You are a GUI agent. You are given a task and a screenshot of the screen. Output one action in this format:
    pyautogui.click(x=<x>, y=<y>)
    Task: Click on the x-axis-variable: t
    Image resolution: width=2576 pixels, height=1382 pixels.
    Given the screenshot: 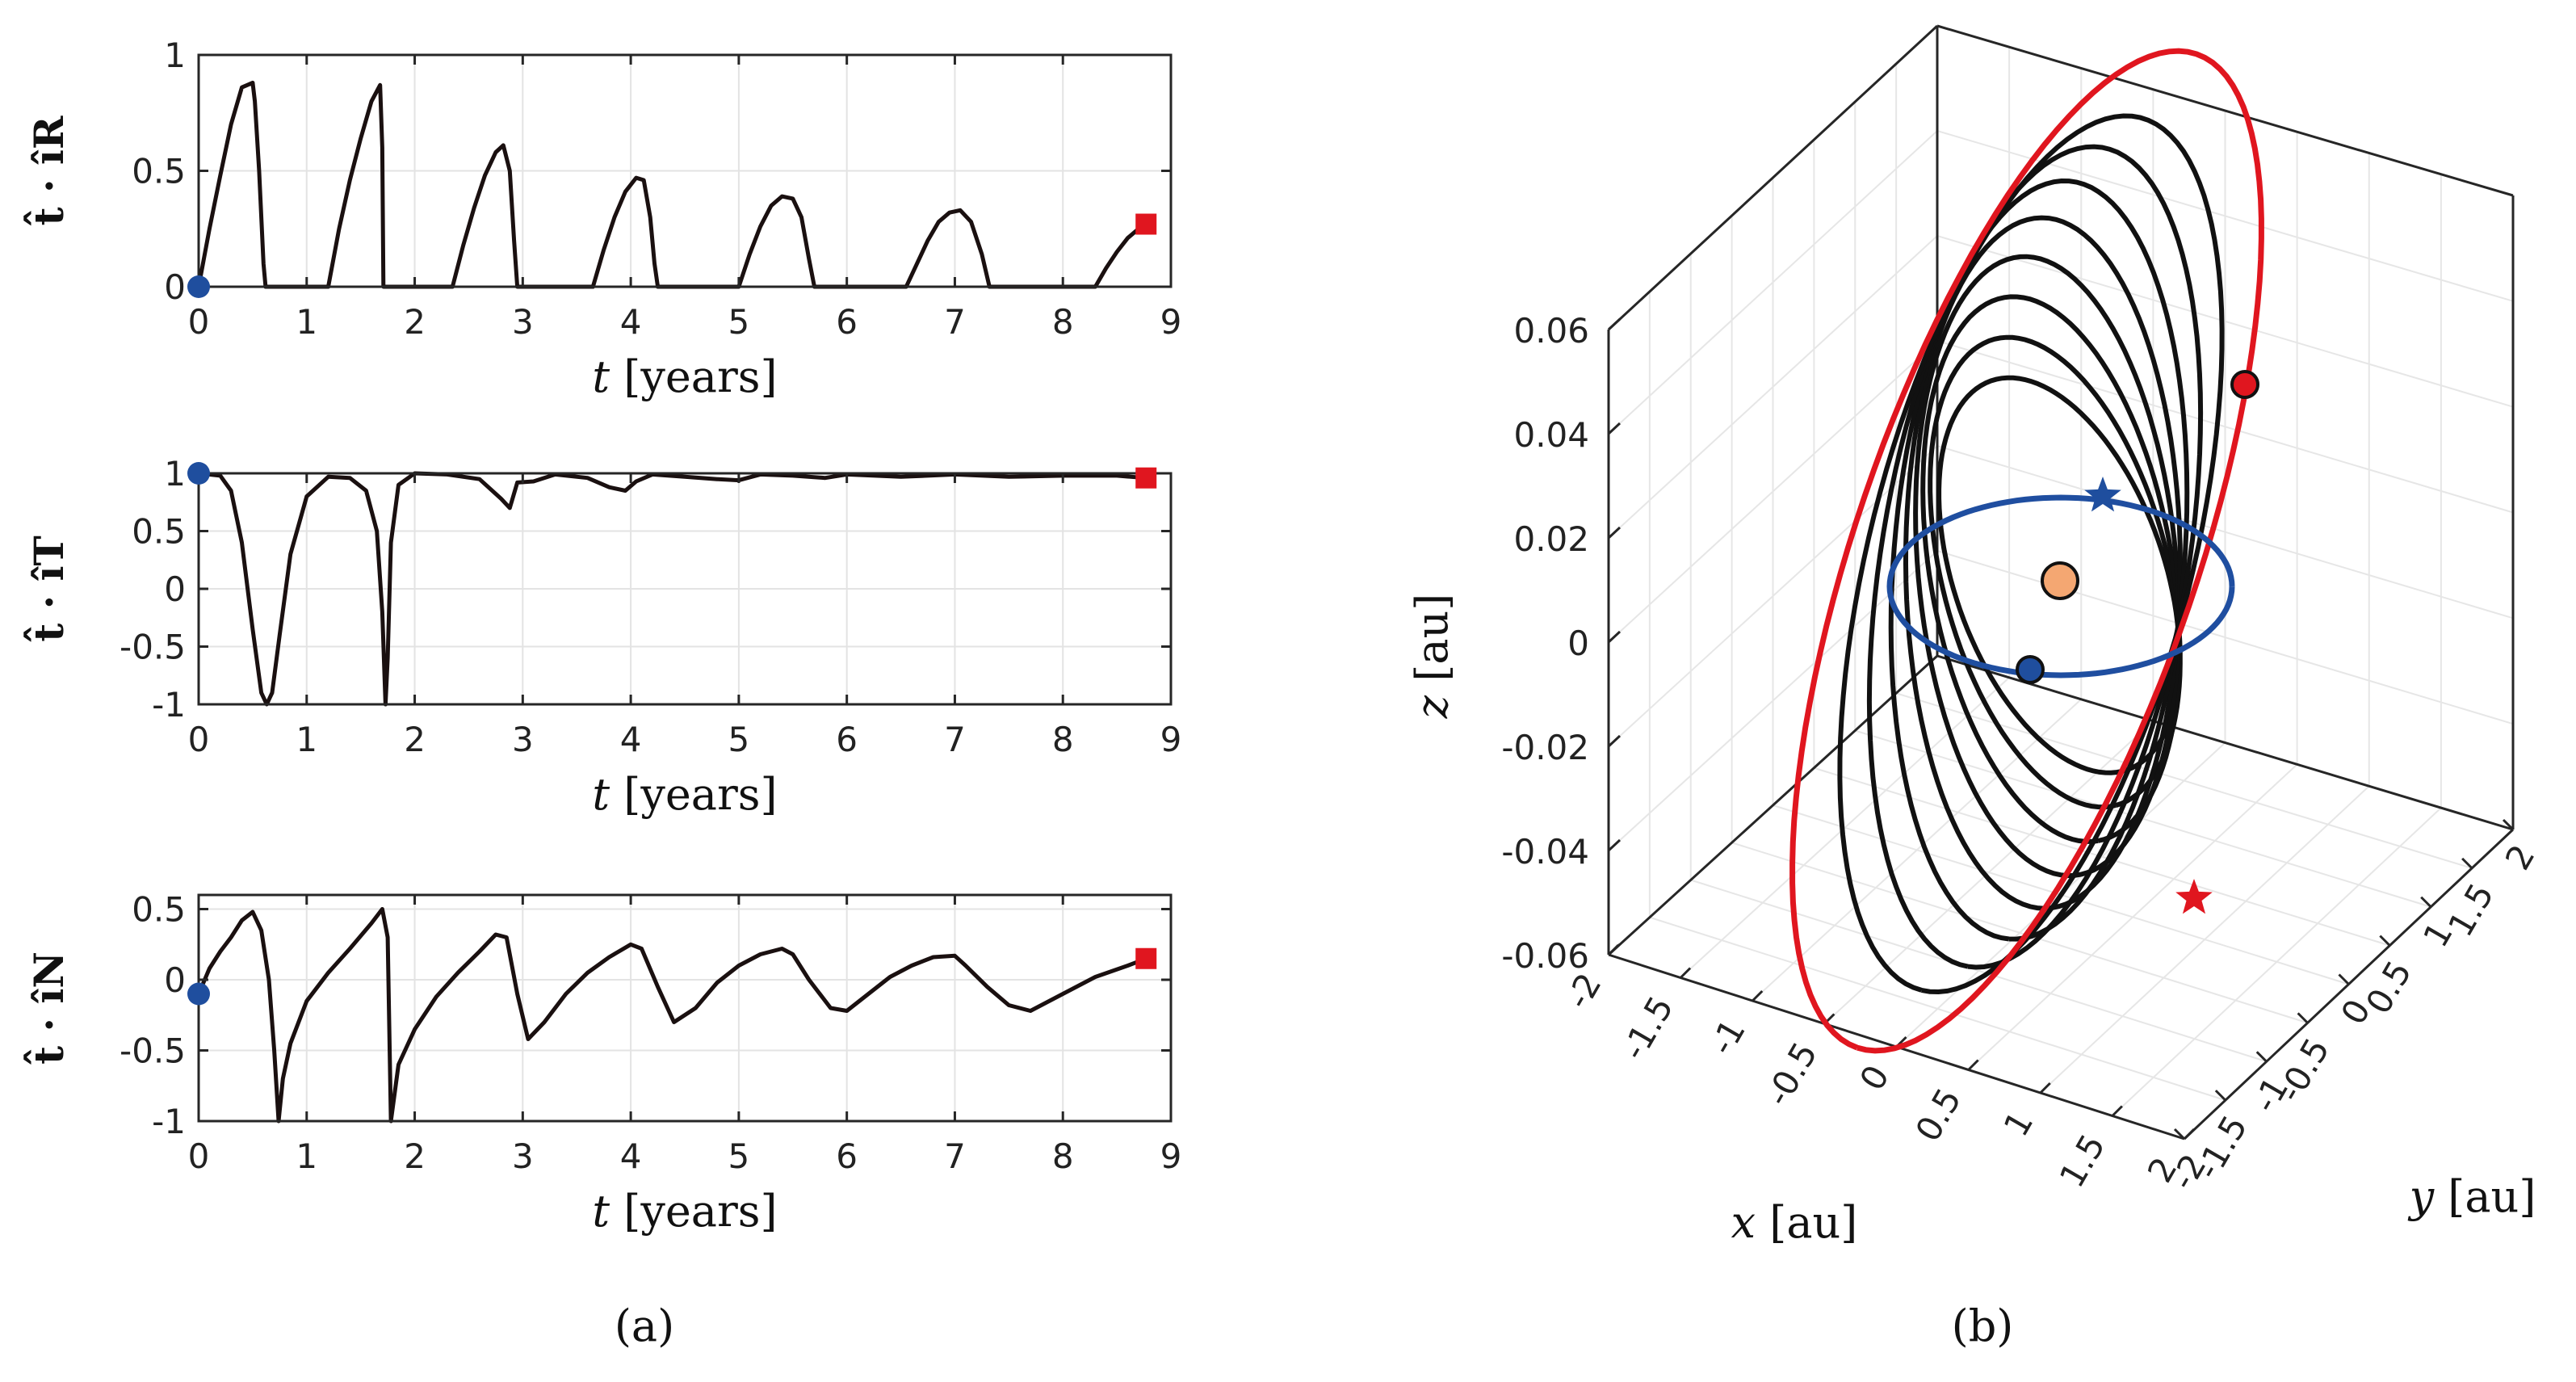 What is the action you would take?
    pyautogui.click(x=607, y=794)
    